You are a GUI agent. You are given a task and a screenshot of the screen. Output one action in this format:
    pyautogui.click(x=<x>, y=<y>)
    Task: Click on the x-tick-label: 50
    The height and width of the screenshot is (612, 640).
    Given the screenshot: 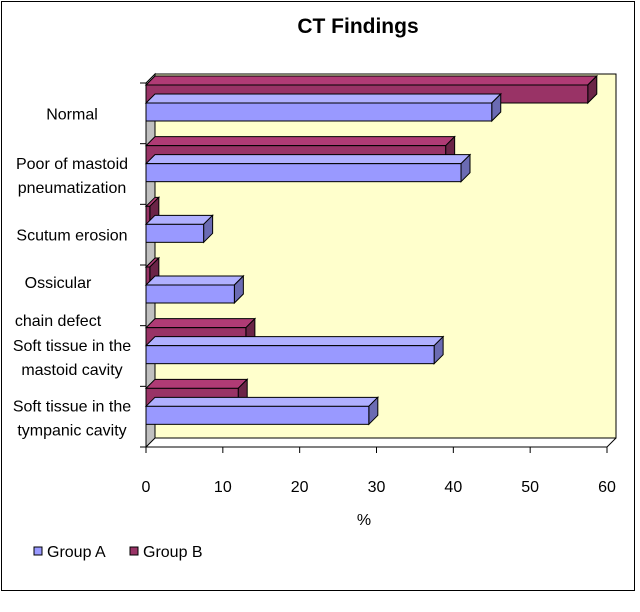 What is the action you would take?
    pyautogui.click(x=530, y=487)
    